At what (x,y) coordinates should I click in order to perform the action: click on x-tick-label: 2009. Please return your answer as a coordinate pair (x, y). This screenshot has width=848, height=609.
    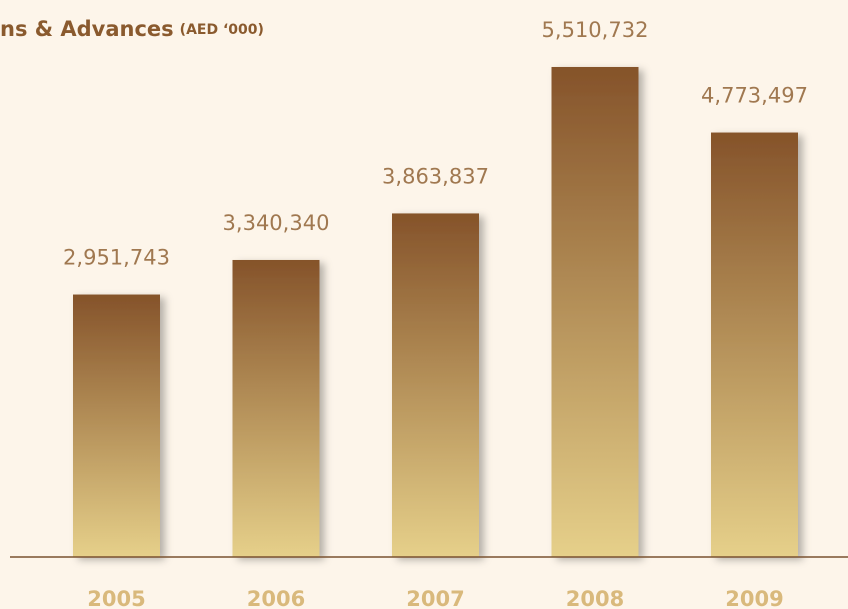
    Looking at the image, I should click on (754, 598).